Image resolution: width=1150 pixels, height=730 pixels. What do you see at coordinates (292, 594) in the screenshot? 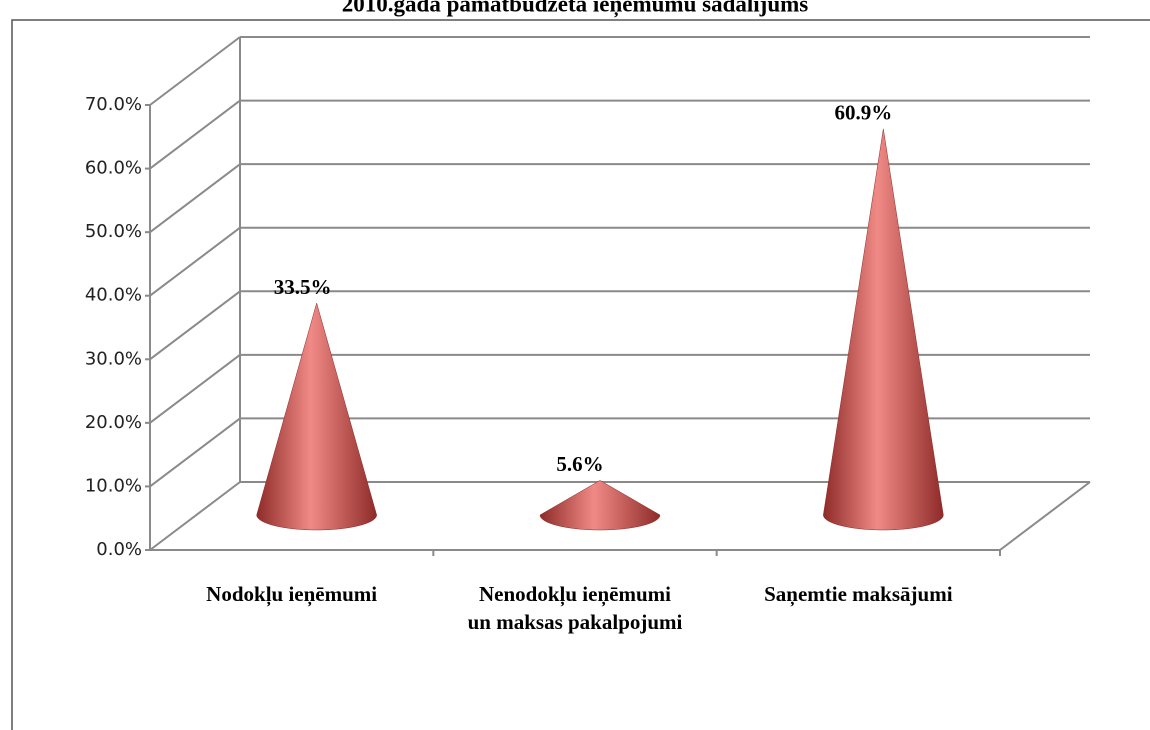
I see `x-tick-label: Nodokļu ieņēmumi` at bounding box center [292, 594].